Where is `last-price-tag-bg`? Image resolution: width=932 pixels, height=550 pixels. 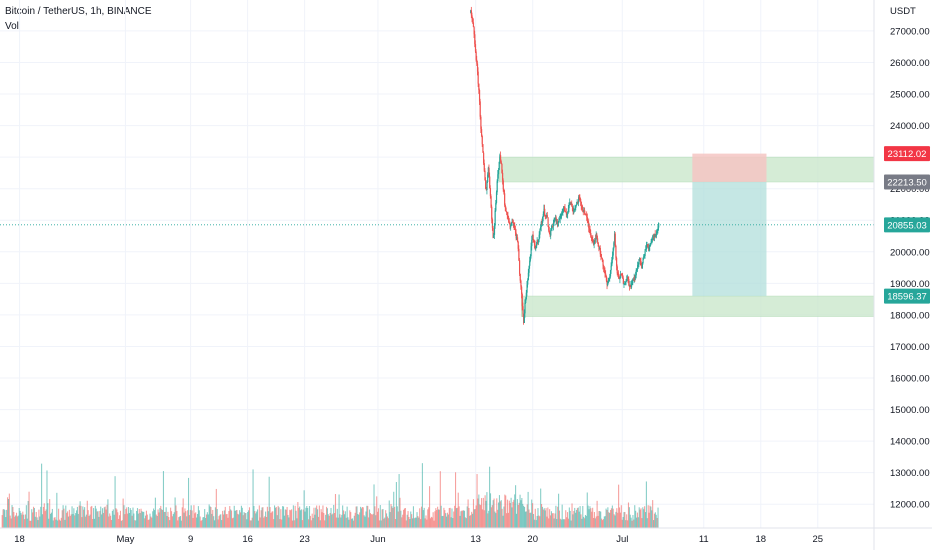
last-price-tag-bg is located at coordinates (907, 225).